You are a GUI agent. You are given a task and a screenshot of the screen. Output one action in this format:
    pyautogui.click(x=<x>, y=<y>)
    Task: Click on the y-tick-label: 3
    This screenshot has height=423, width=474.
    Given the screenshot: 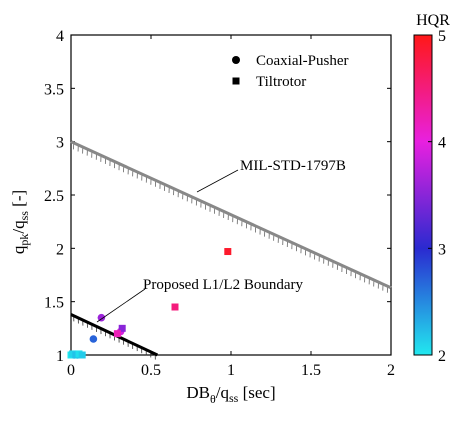 What is the action you would take?
    pyautogui.click(x=60, y=143)
    